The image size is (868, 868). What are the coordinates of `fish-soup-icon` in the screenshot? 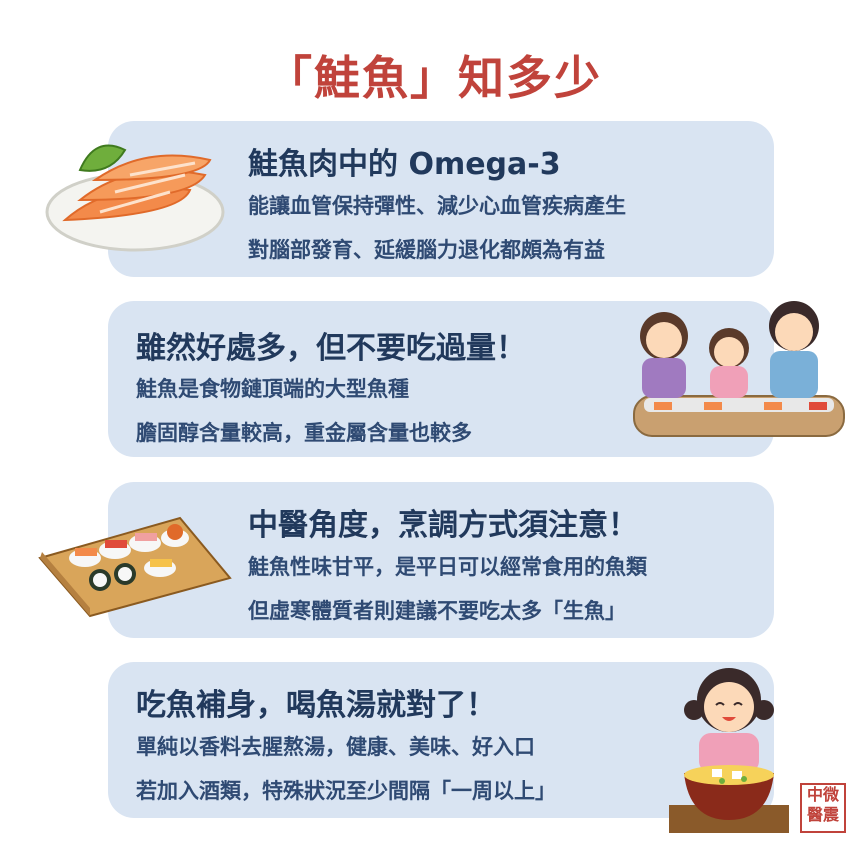 It's located at (729, 750).